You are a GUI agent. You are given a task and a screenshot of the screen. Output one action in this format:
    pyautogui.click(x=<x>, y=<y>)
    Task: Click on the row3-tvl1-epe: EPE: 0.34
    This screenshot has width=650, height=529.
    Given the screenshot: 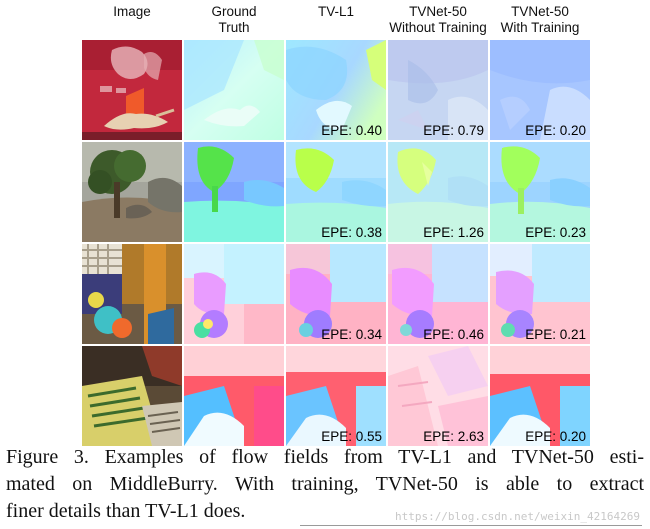 What is the action you would take?
    pyautogui.click(x=351, y=334)
    